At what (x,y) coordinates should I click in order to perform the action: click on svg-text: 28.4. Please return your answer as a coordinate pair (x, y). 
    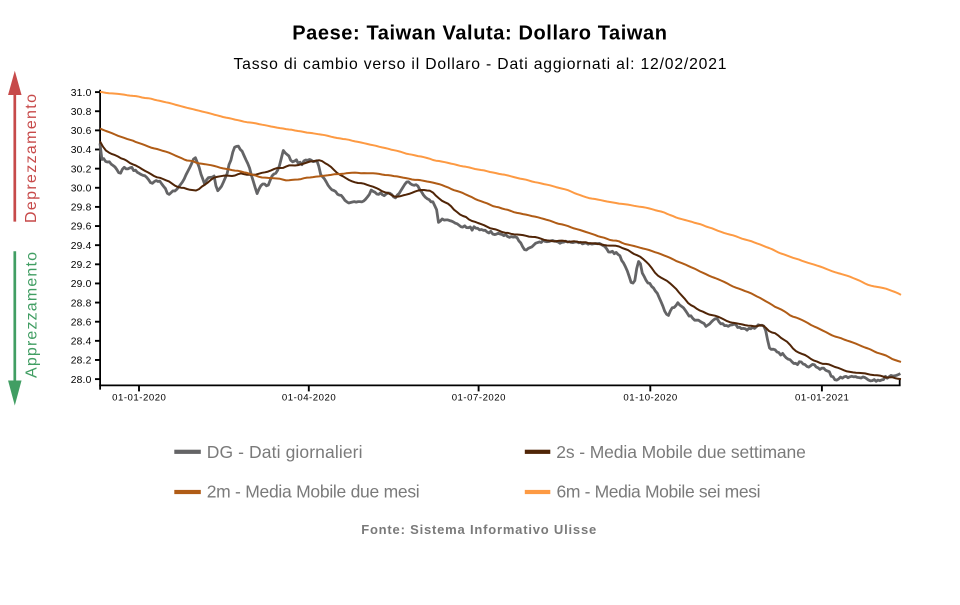
    Looking at the image, I should click on (81, 342).